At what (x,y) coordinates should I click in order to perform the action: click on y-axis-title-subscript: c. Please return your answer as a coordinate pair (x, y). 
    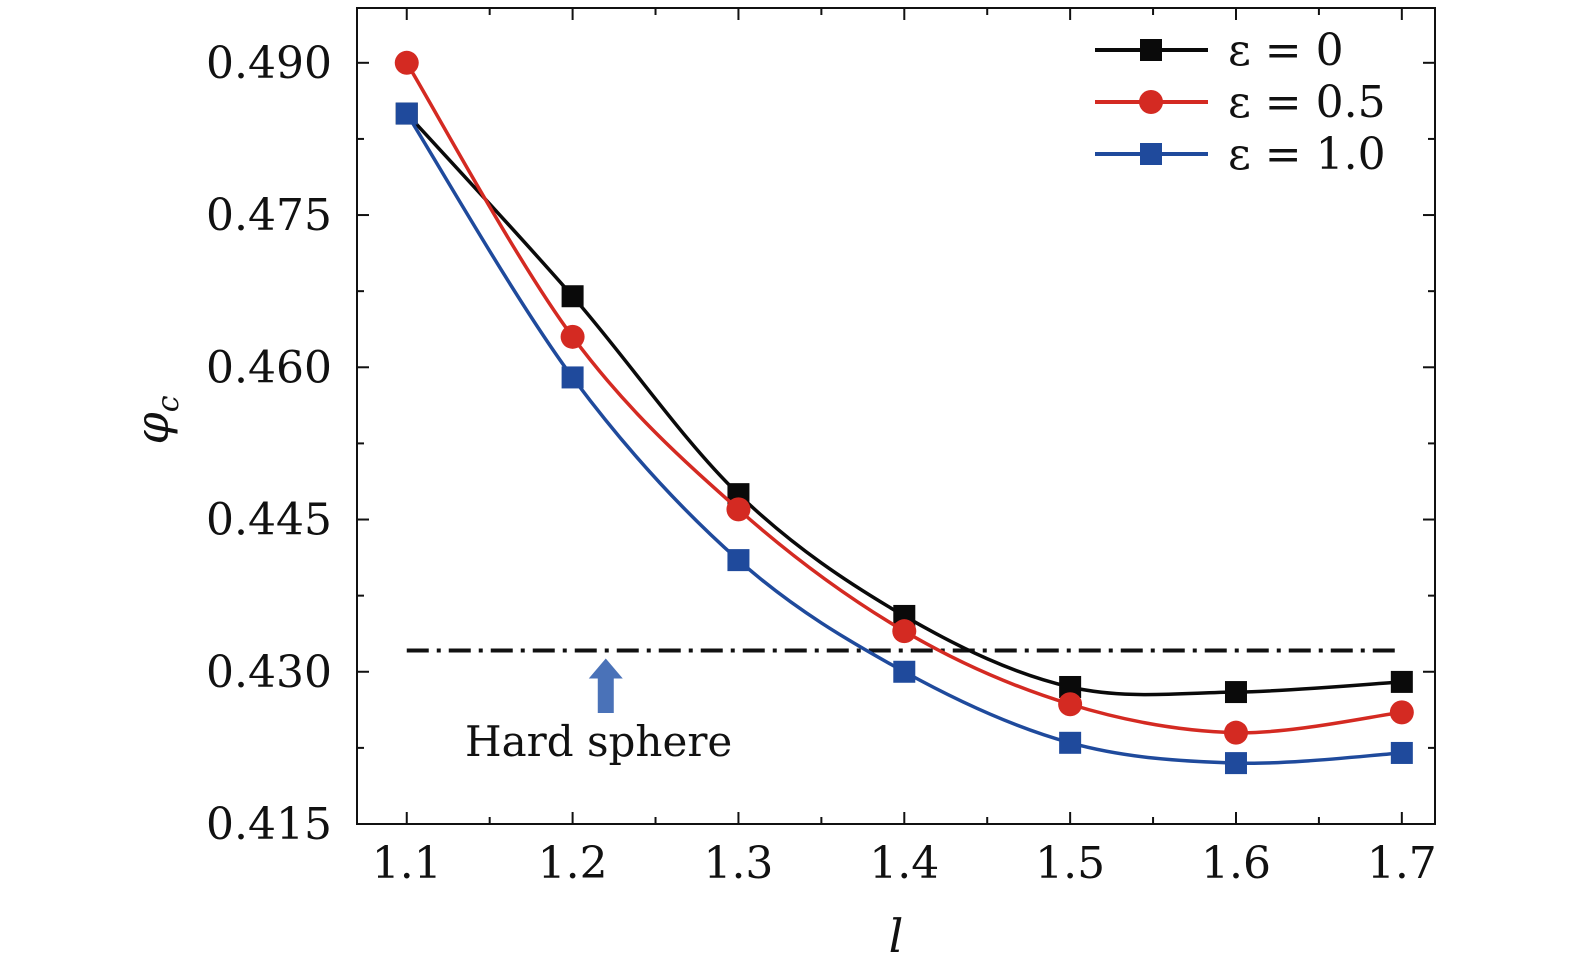
    Looking at the image, I should click on (168, 403).